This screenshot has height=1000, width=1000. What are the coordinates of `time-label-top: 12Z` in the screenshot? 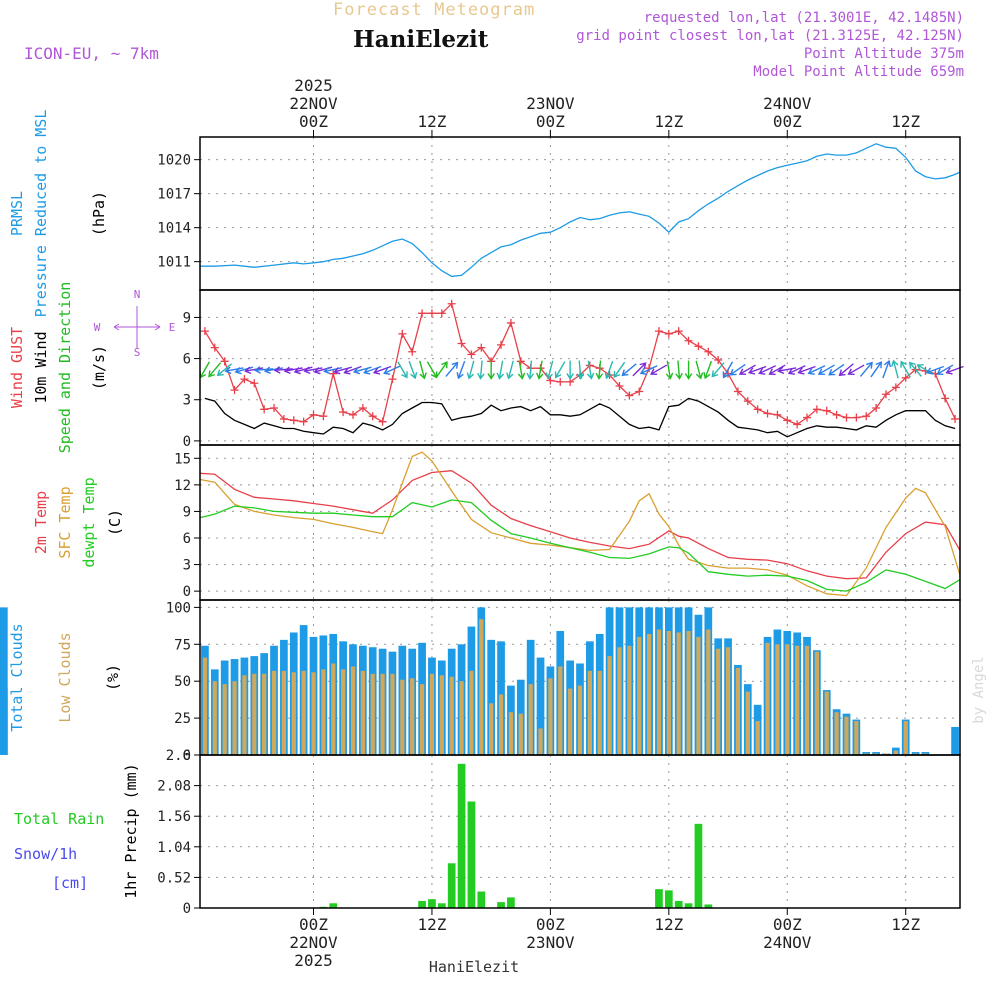 It's located at (905, 121).